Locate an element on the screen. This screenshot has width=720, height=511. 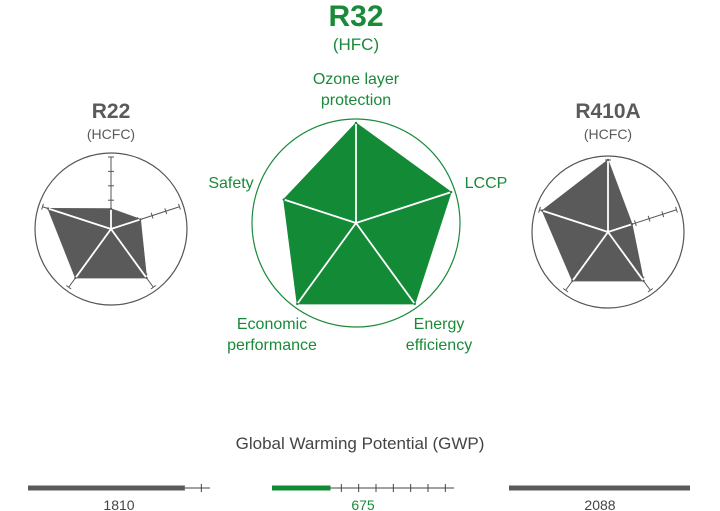
gwp-value-label-r410a: 2088 is located at coordinates (599, 504).